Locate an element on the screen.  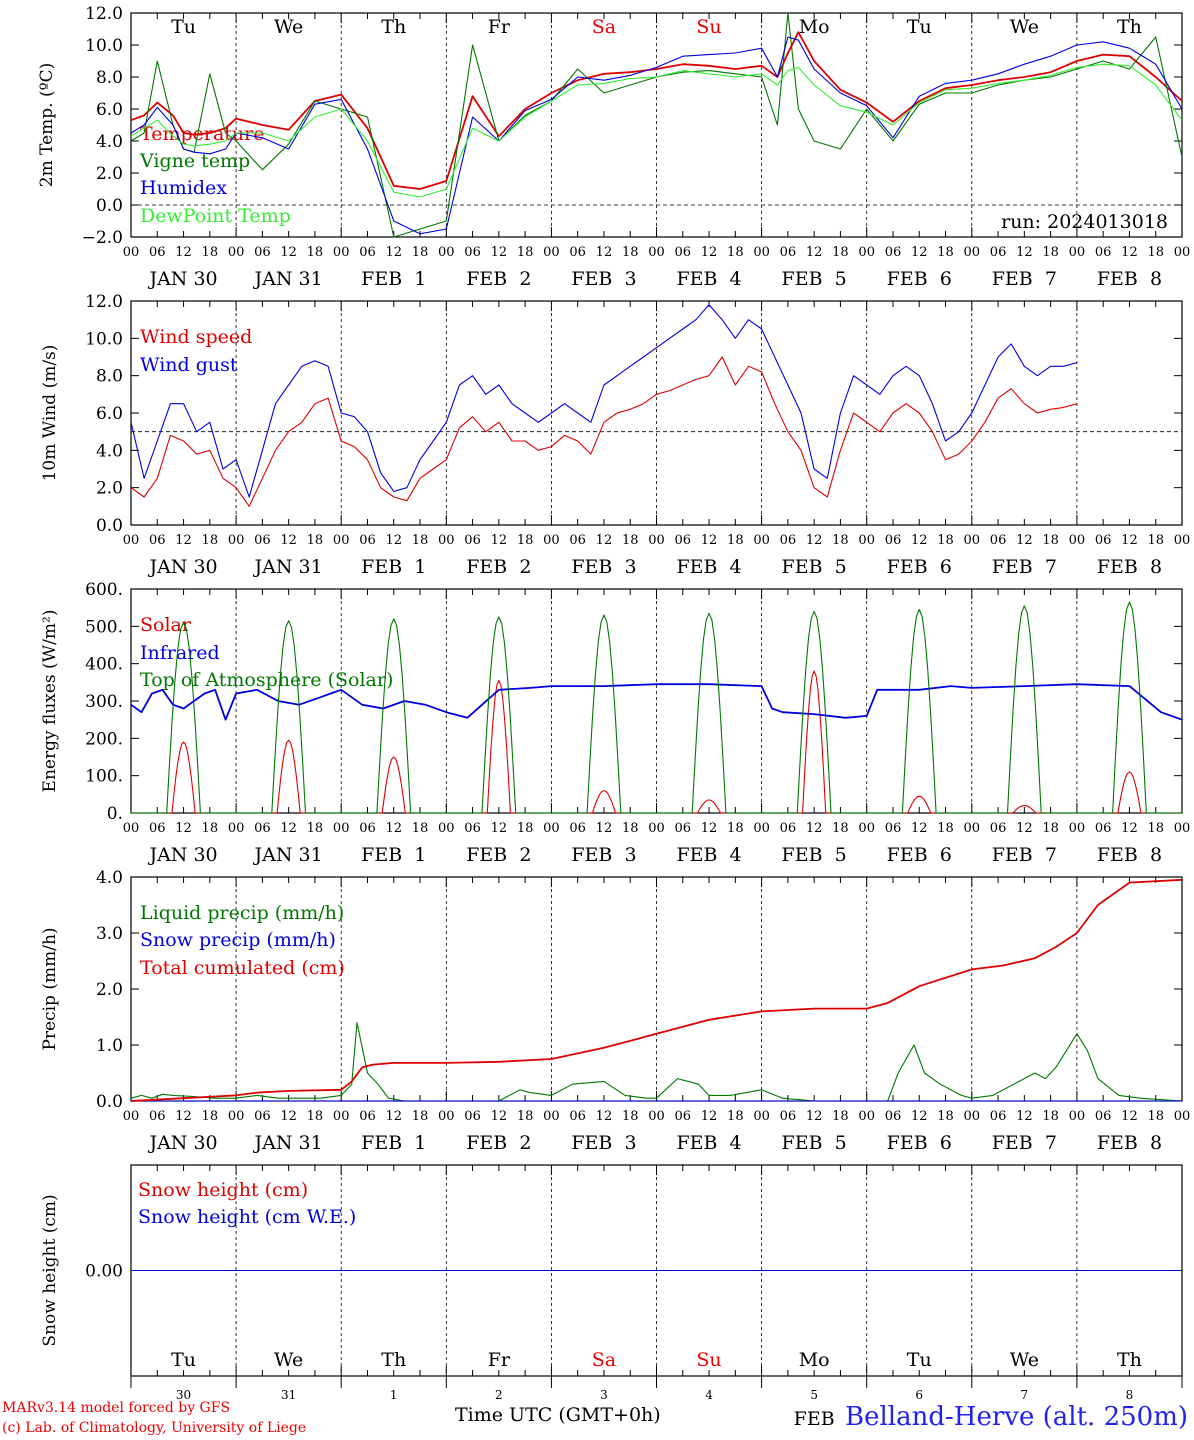
legend-entry: Snow precip (mm/h) is located at coordinates (238, 940).